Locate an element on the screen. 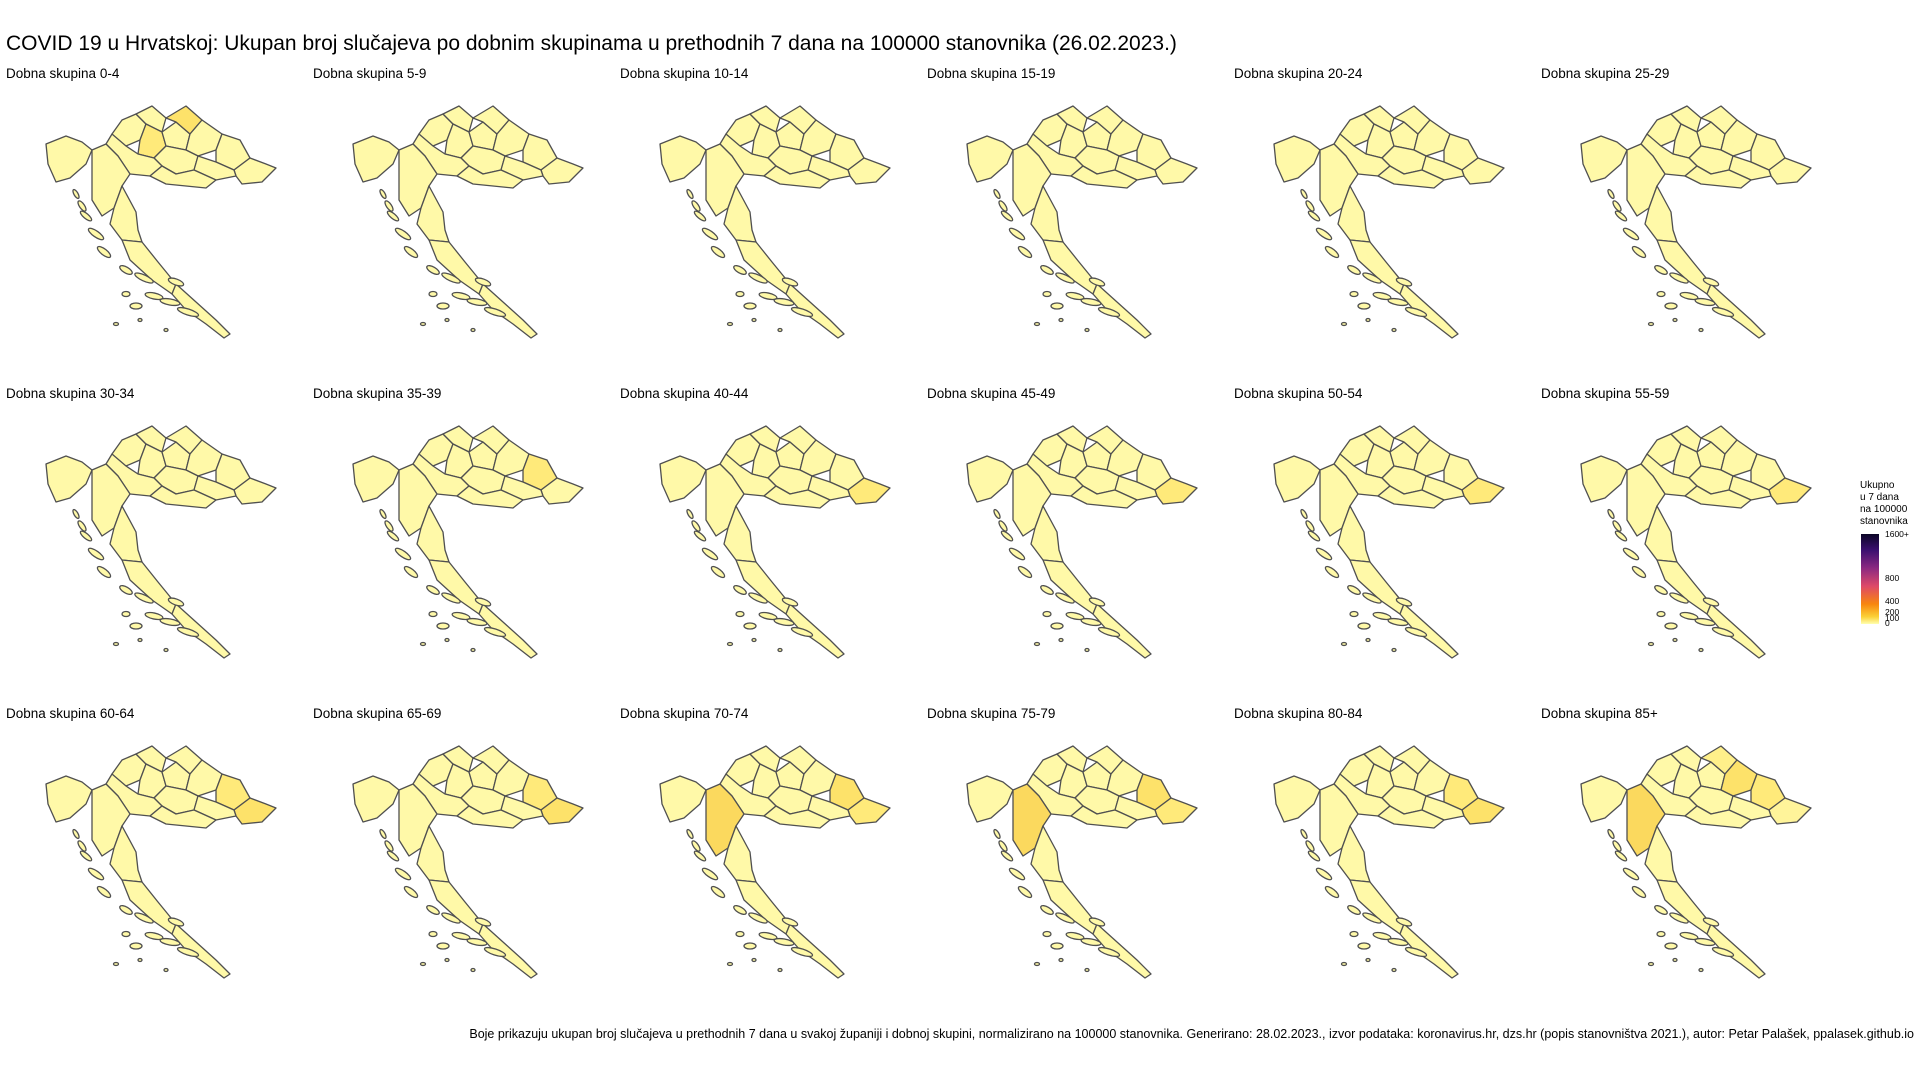 This screenshot has height=1080, width=1920. map-panel: Dobna skupina 40-44 is located at coordinates (773, 546).